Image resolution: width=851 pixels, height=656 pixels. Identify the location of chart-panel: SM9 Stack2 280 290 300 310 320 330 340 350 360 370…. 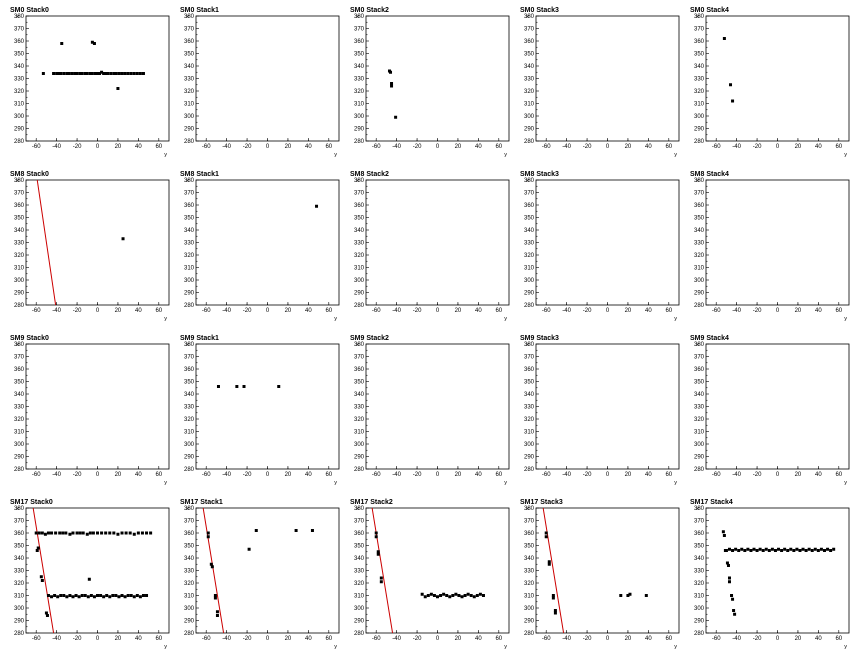
(425, 410).